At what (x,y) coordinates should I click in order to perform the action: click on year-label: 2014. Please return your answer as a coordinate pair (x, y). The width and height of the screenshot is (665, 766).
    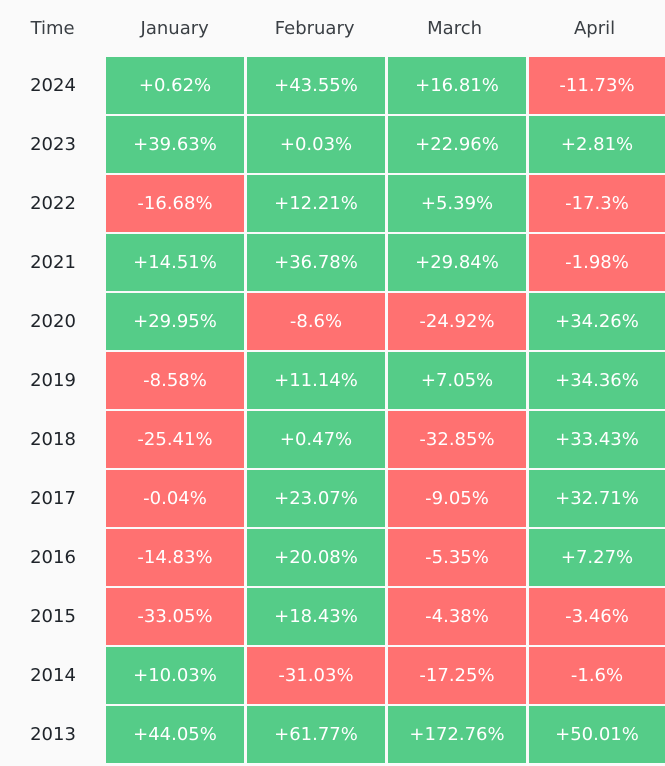
    Looking at the image, I should click on (53, 675).